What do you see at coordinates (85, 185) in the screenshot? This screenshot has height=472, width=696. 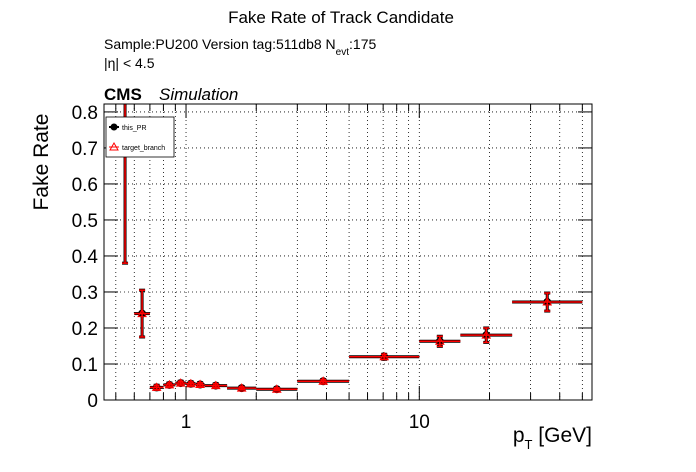 I see `y-tick-label: 0.6` at bounding box center [85, 185].